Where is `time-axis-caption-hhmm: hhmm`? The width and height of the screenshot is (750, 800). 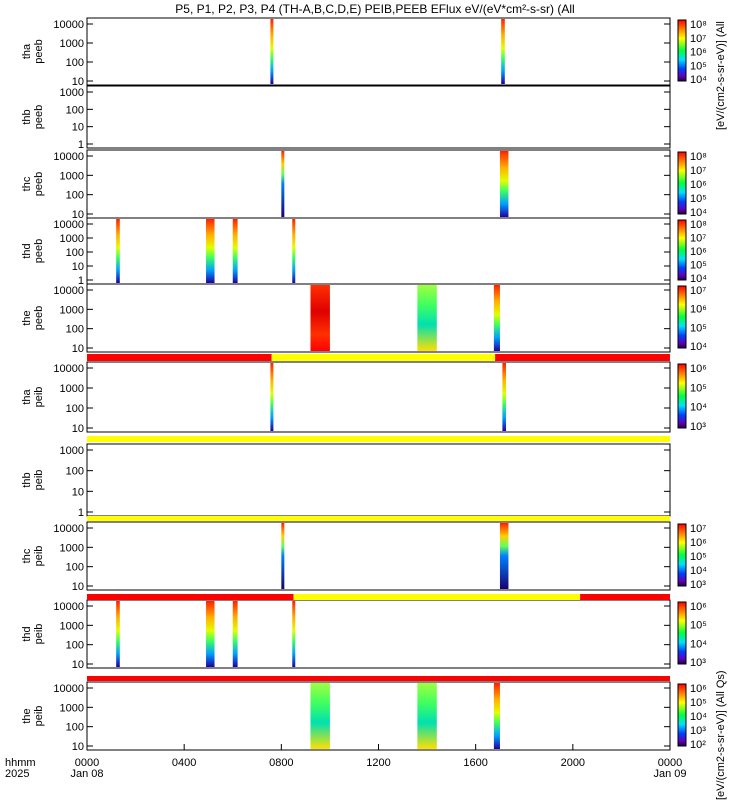
time-axis-caption-hhmm: hhmm is located at coordinates (20, 763).